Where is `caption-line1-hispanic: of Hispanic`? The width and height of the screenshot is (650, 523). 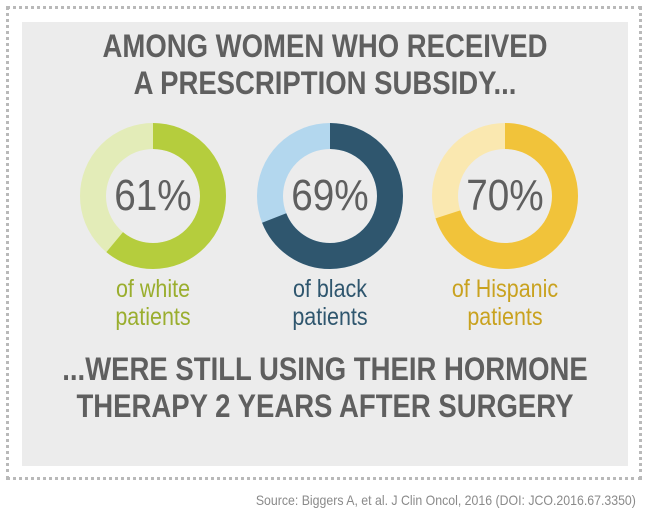 caption-line1-hispanic: of Hispanic is located at coordinates (505, 289).